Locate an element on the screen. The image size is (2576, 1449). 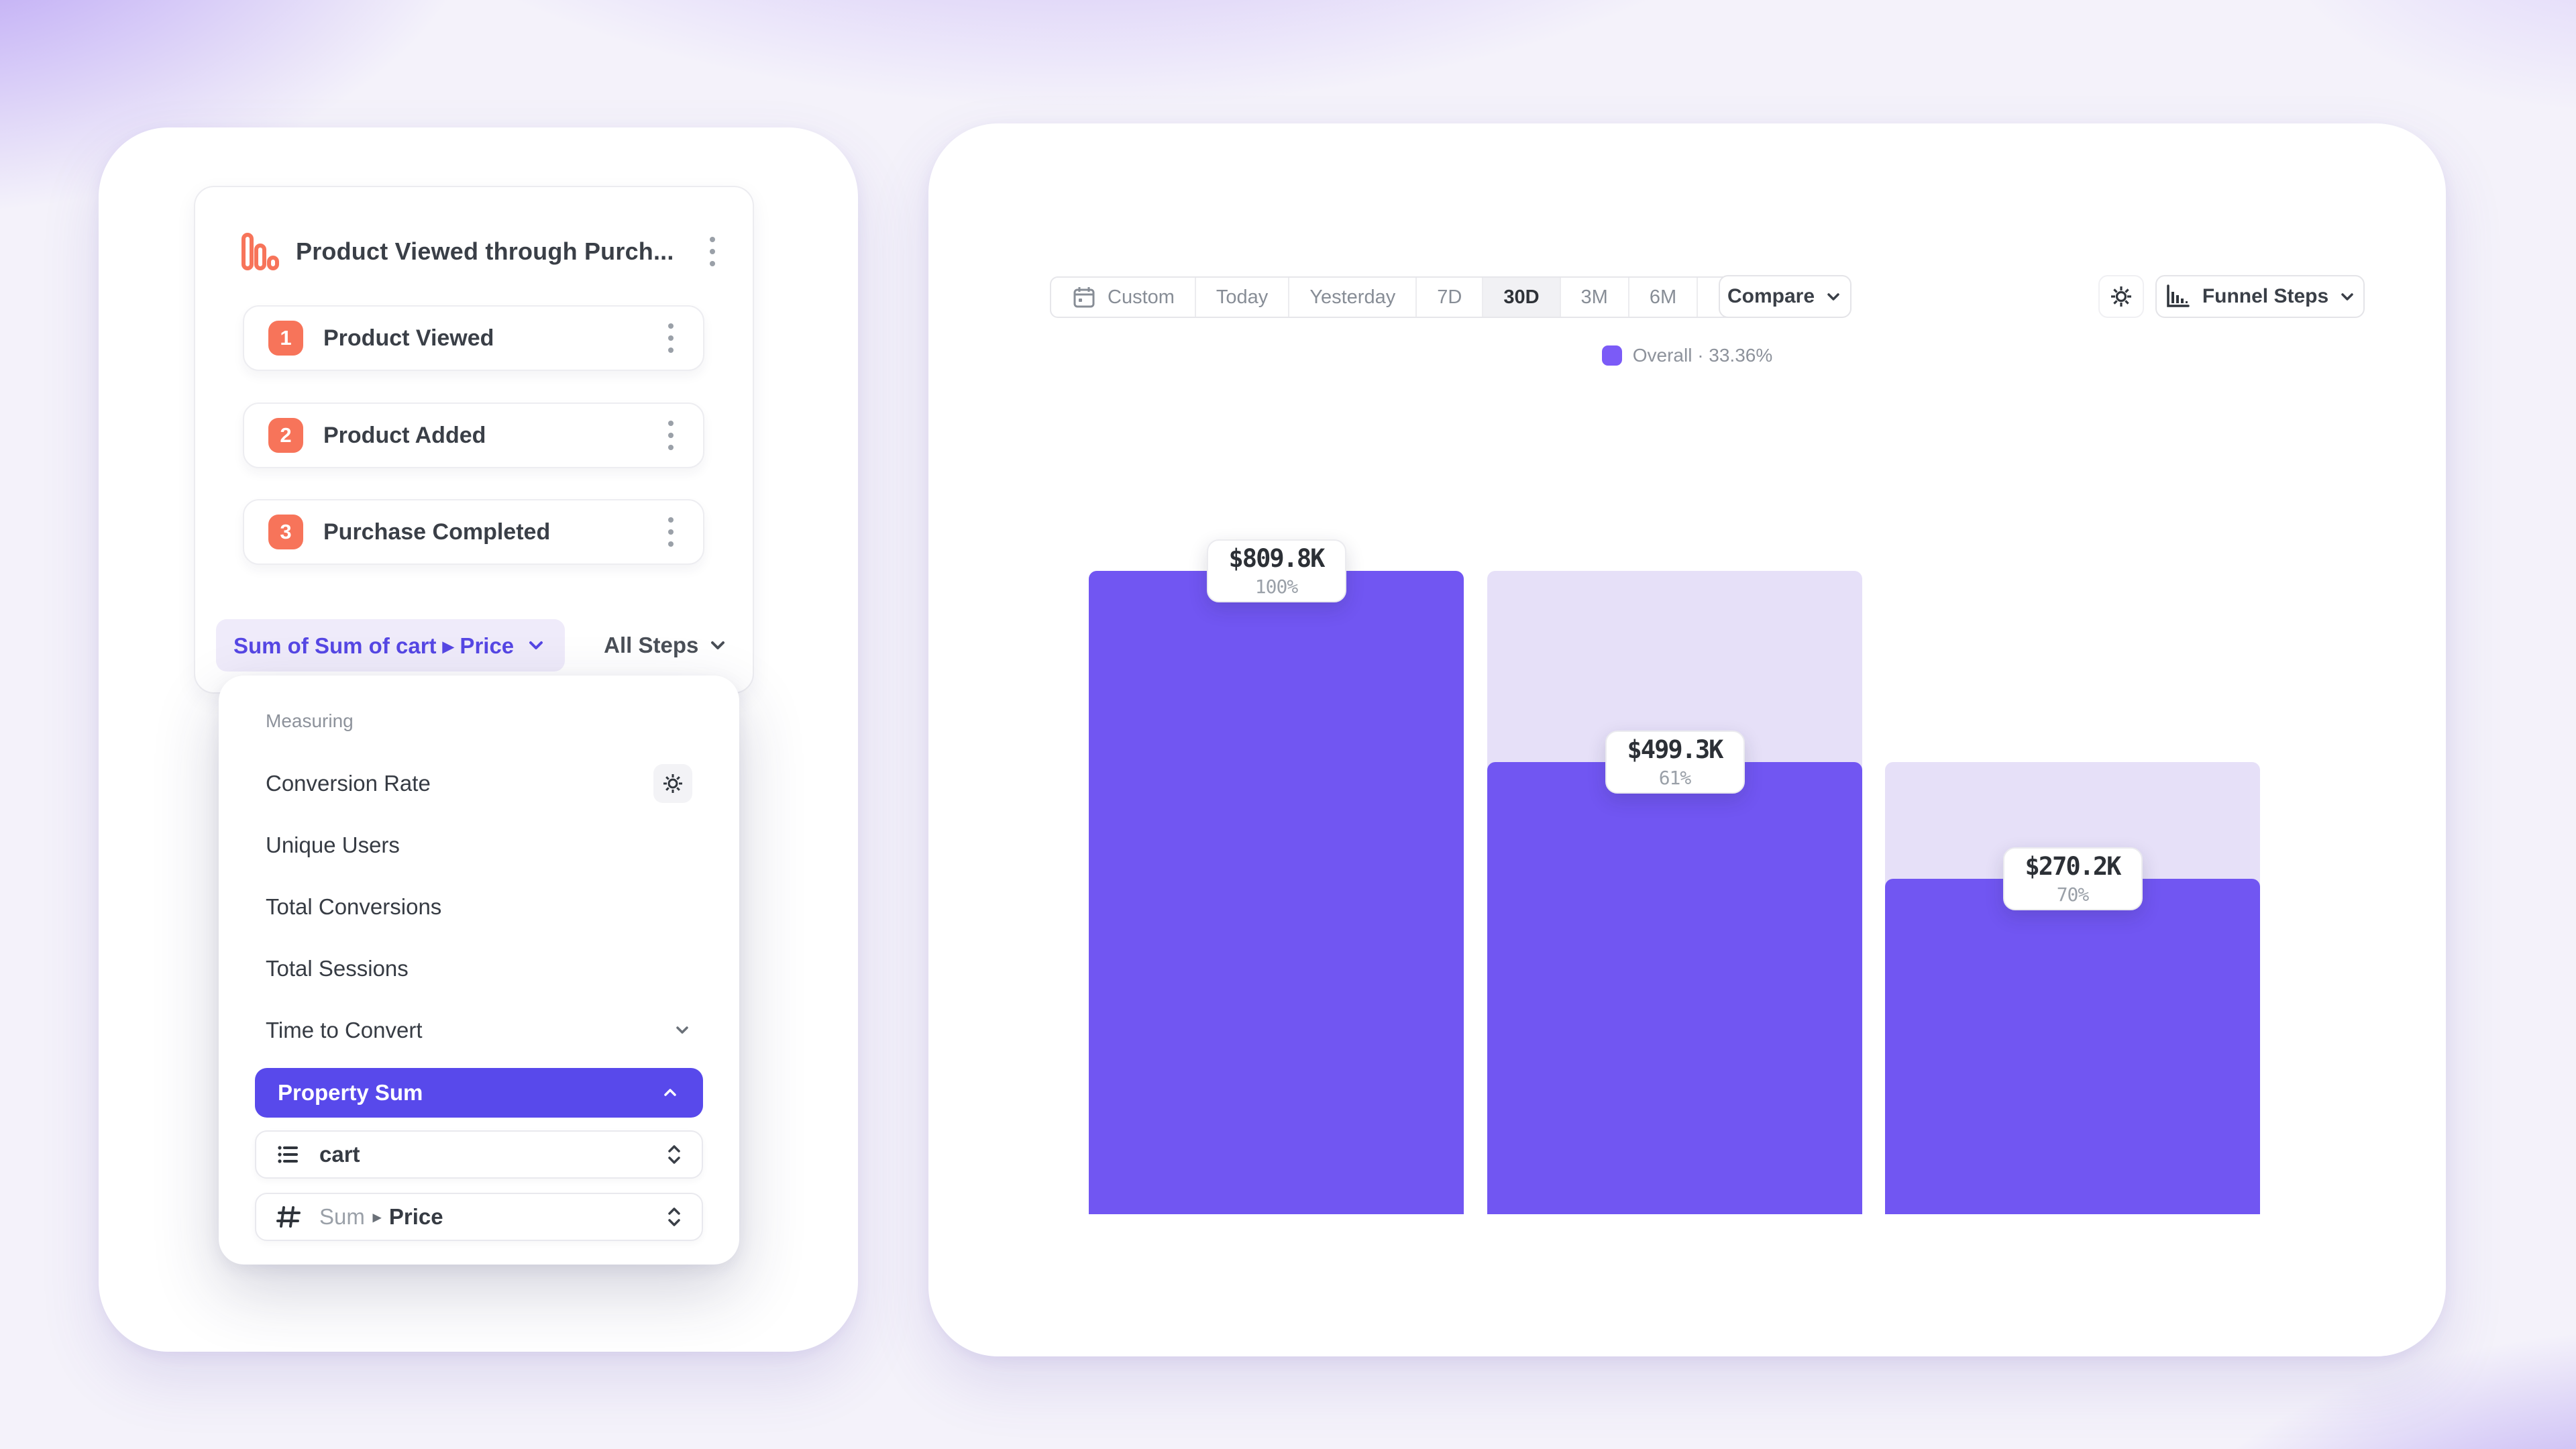
measurement-selector-label: Sum of Sum of cart ▸ Price is located at coordinates (374, 645).